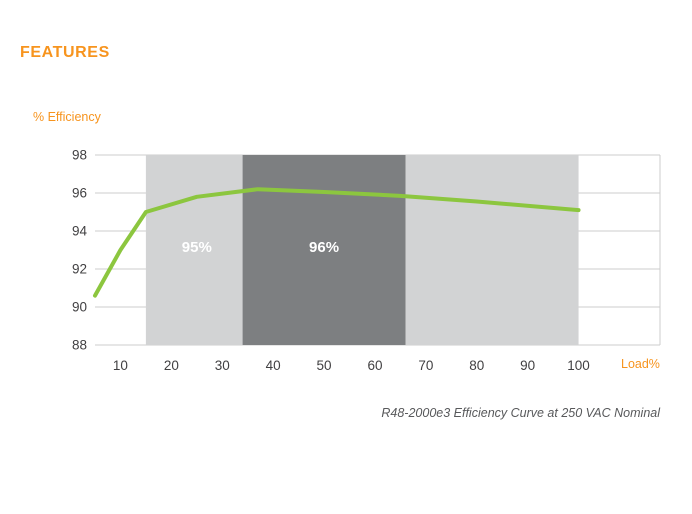  I want to click on x-tick-label-40: 40, so click(273, 365).